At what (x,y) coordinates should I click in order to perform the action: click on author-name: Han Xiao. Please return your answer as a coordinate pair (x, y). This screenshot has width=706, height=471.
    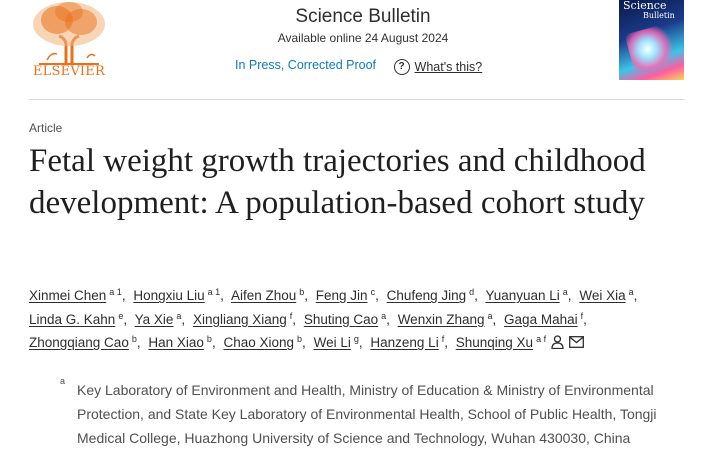
    Looking at the image, I should click on (176, 342).